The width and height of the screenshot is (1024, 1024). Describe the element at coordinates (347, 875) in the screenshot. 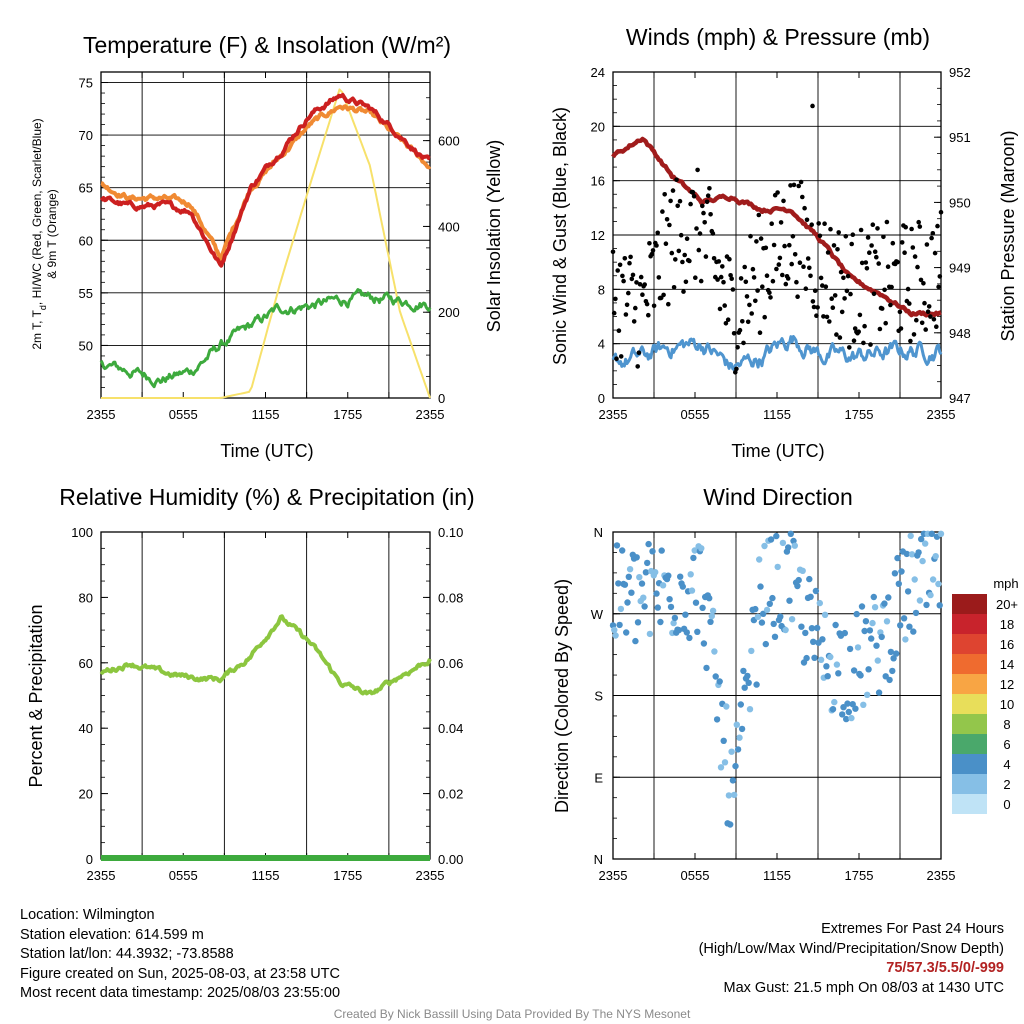

I see `humidity-x-tick-label: 1755` at that location.